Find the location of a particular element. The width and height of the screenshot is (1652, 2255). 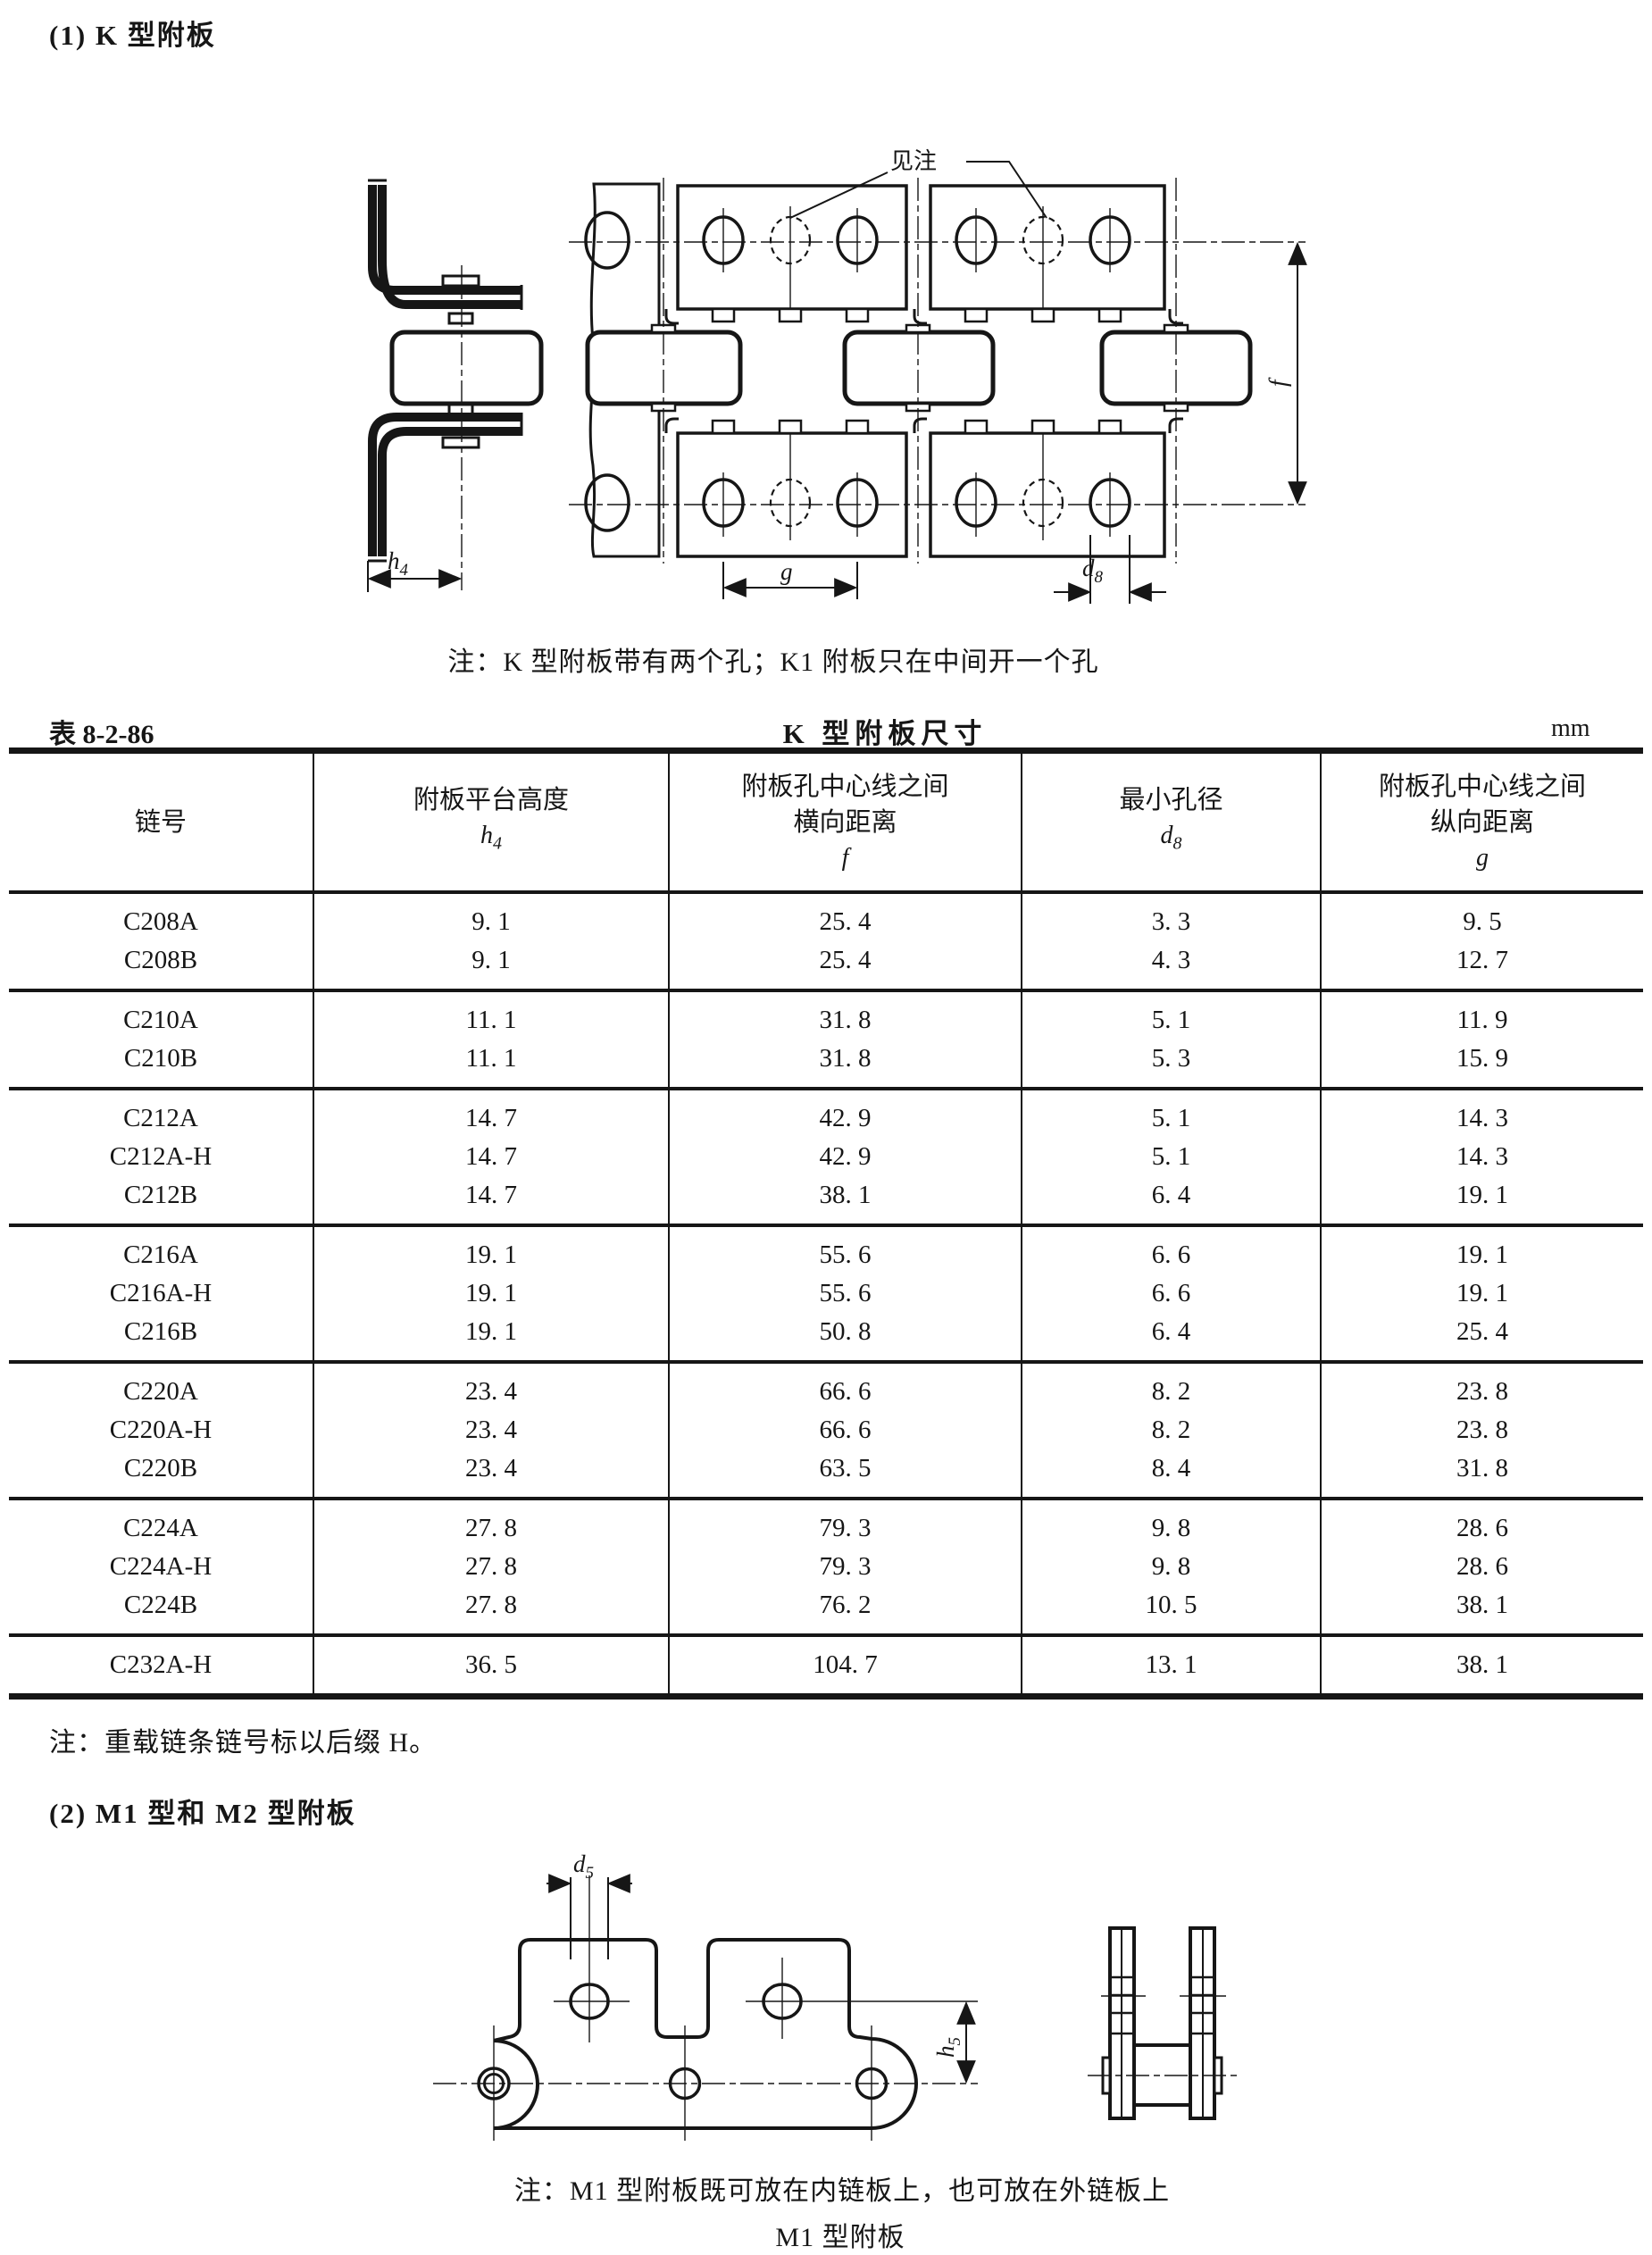

header-chain-no: 链号 is located at coordinates (161, 822).